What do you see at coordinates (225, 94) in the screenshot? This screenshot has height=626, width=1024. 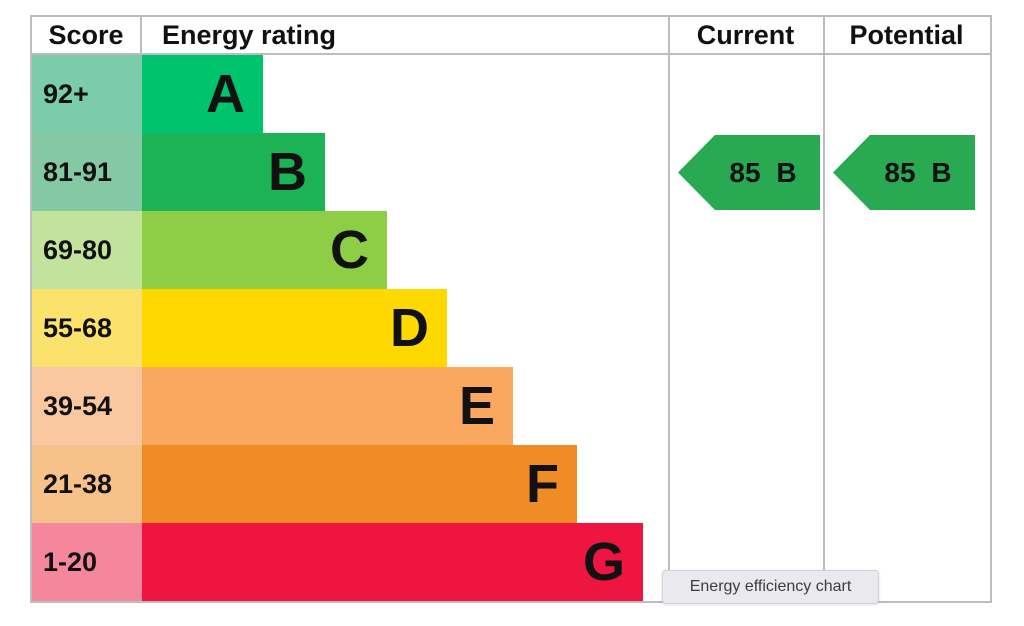 I see `rating-letter-A: A` at bounding box center [225, 94].